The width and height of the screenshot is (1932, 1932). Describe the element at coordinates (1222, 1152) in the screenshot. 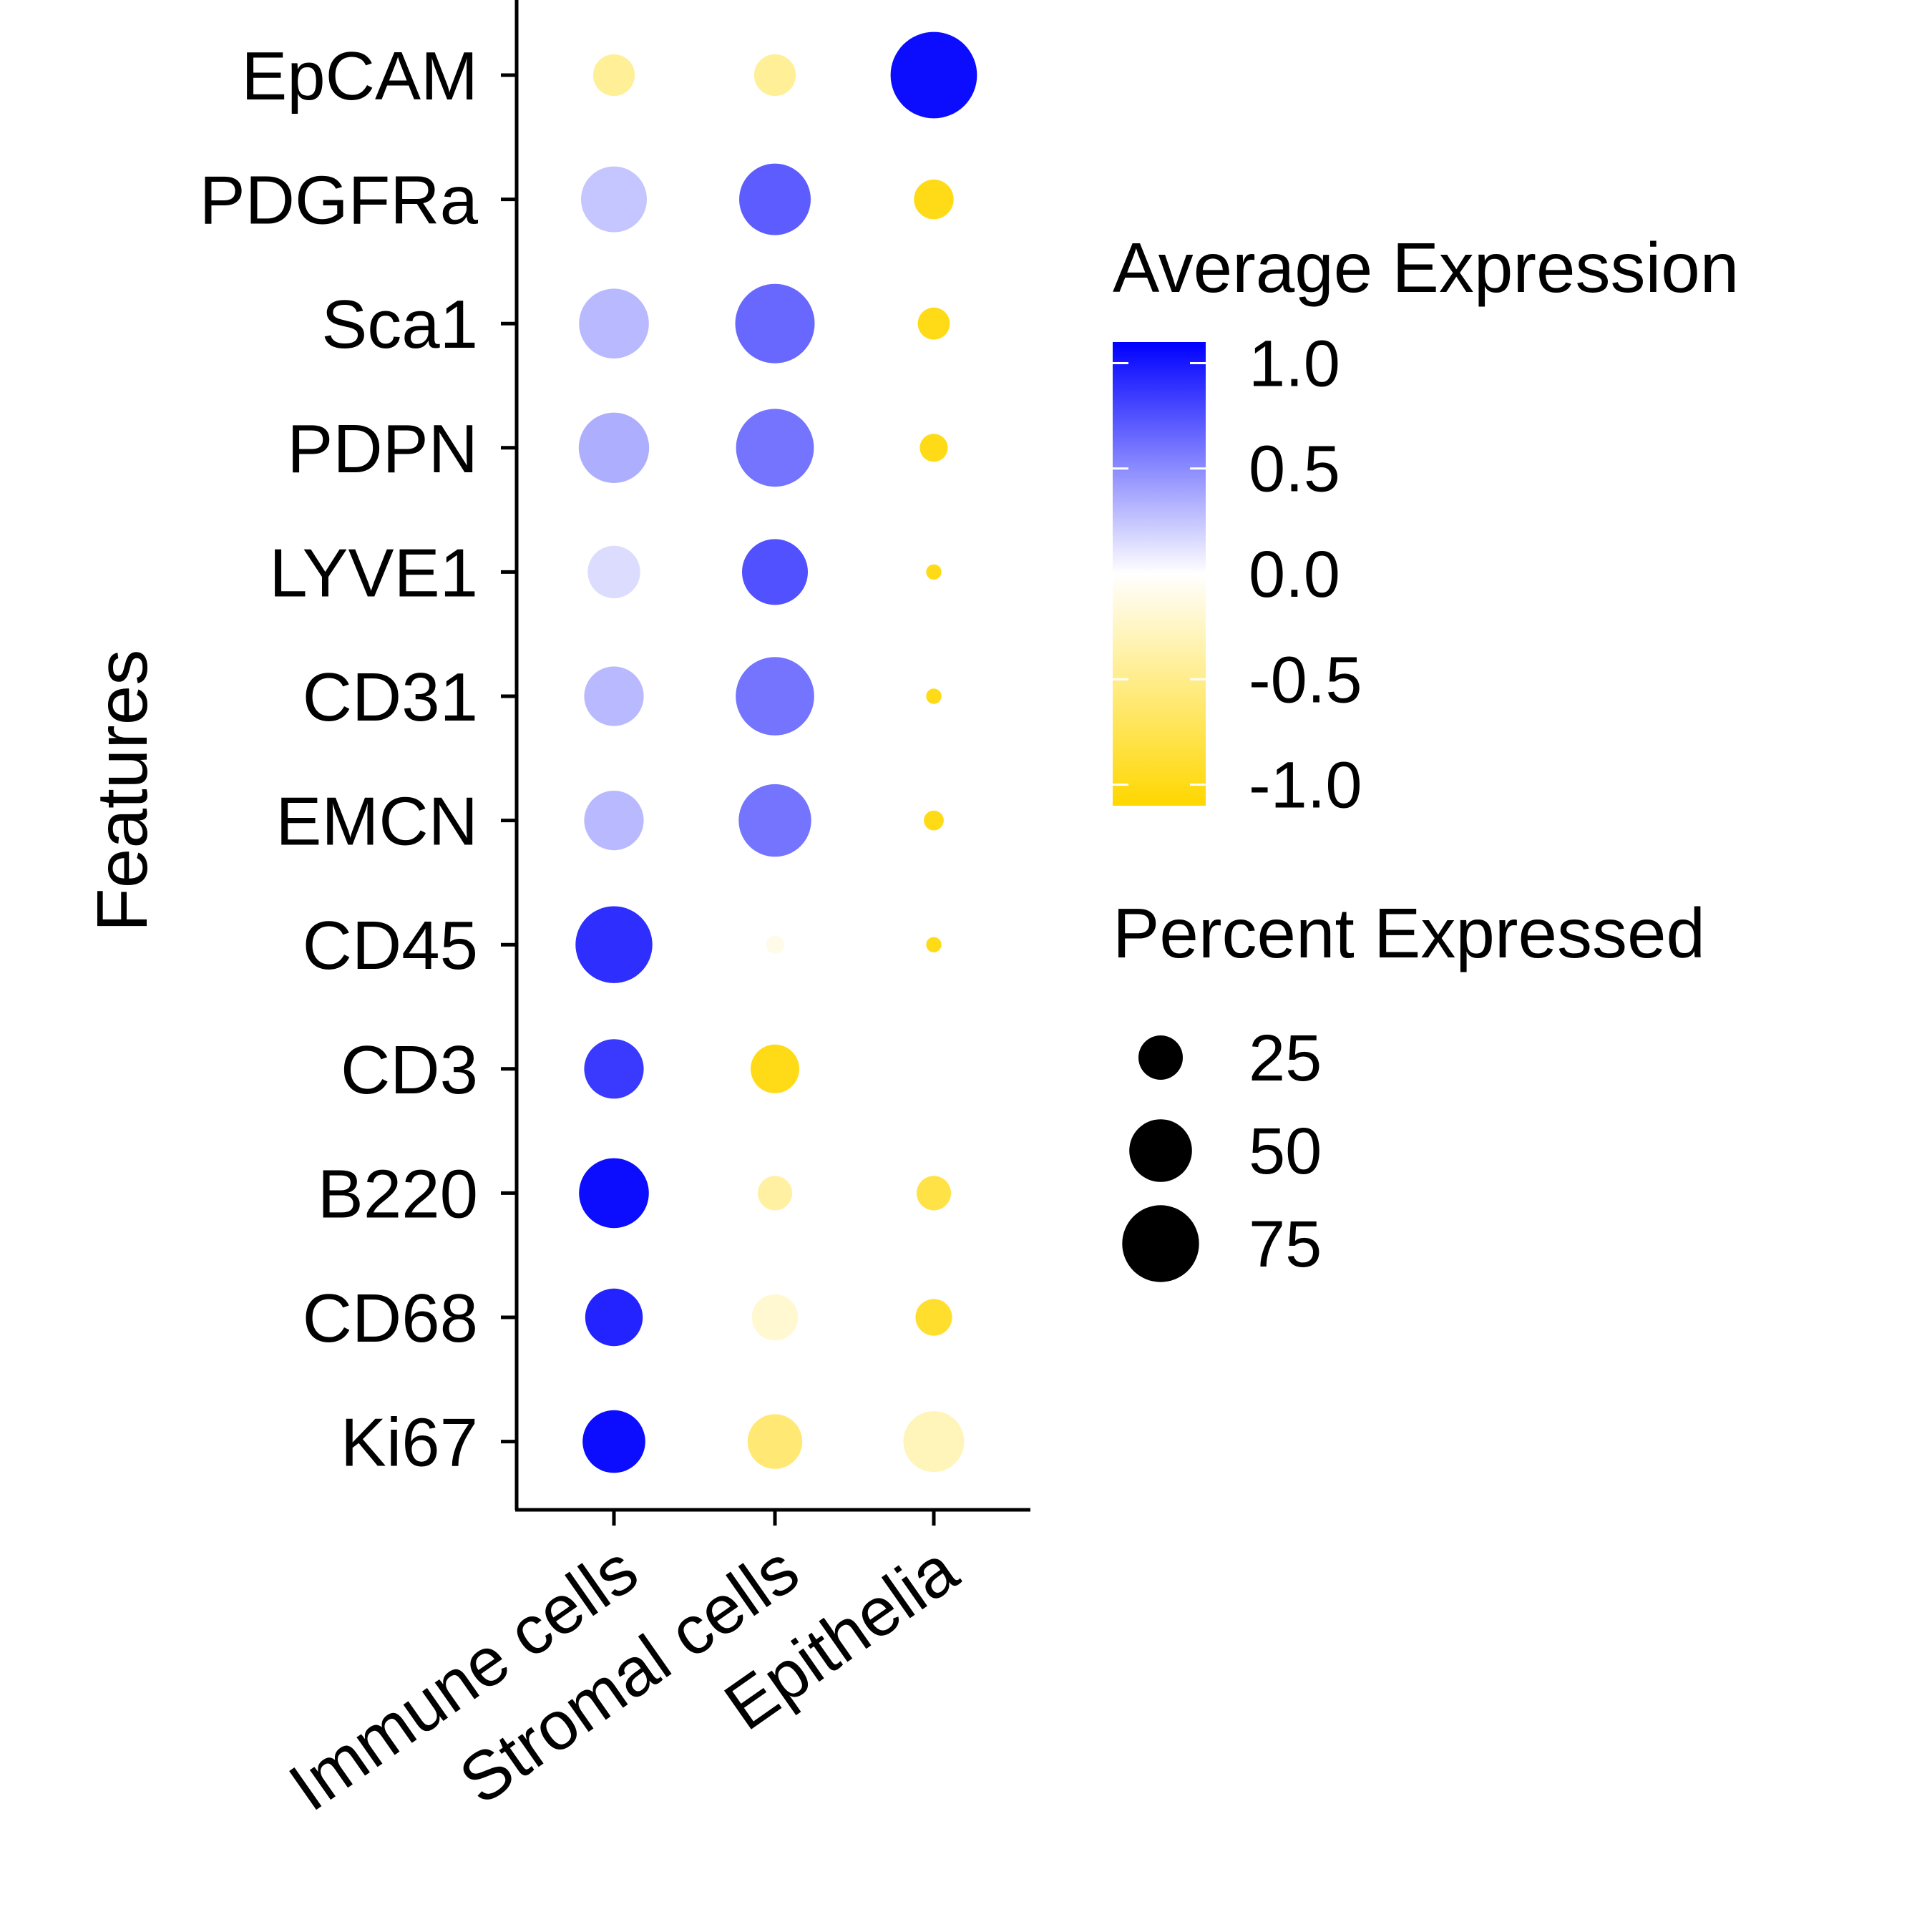

I see `size-legend-keys: 25 50 75` at that location.